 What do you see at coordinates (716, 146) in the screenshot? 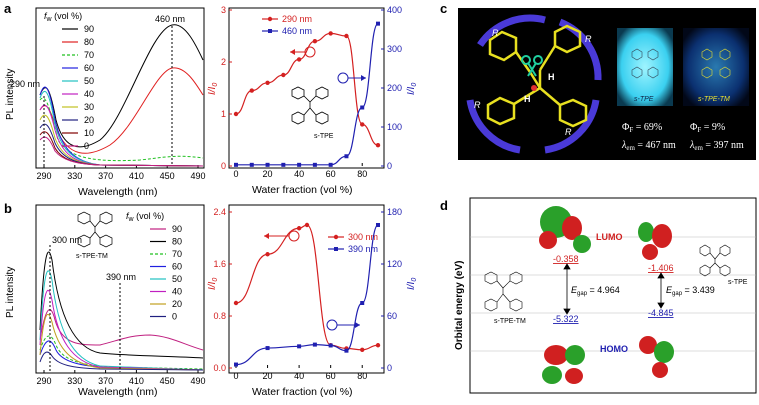
I see `s-tpe-tm-emission: λem = 397 nm` at bounding box center [716, 146].